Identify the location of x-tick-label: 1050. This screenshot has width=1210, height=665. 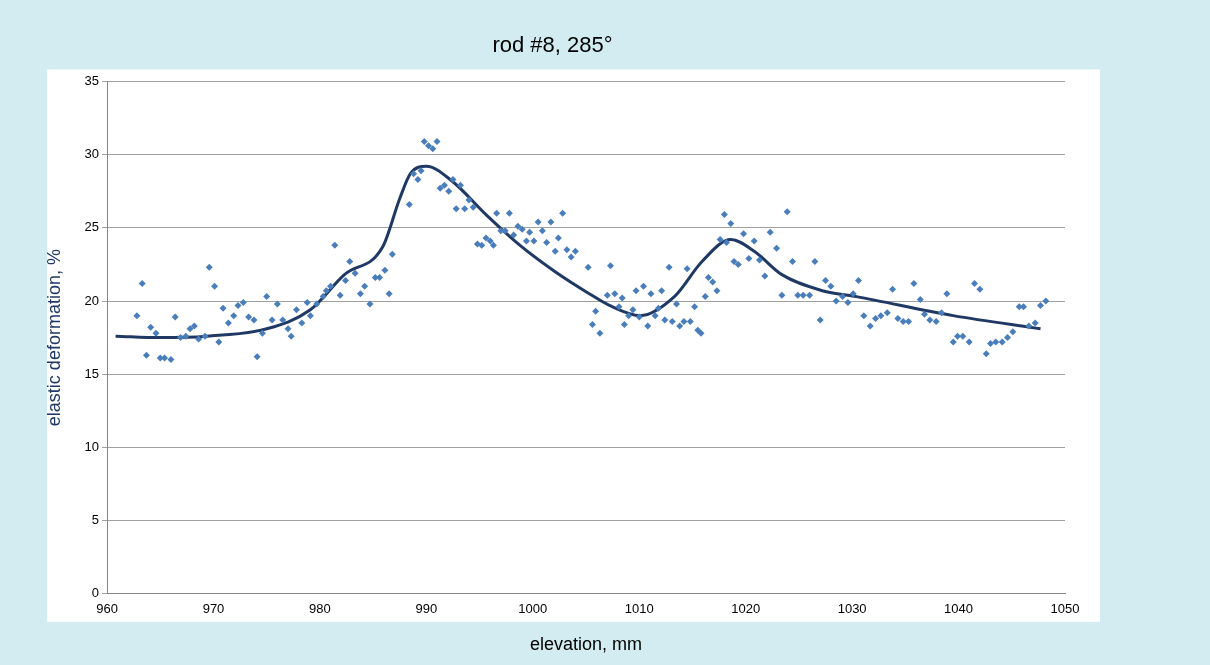
(1065, 609).